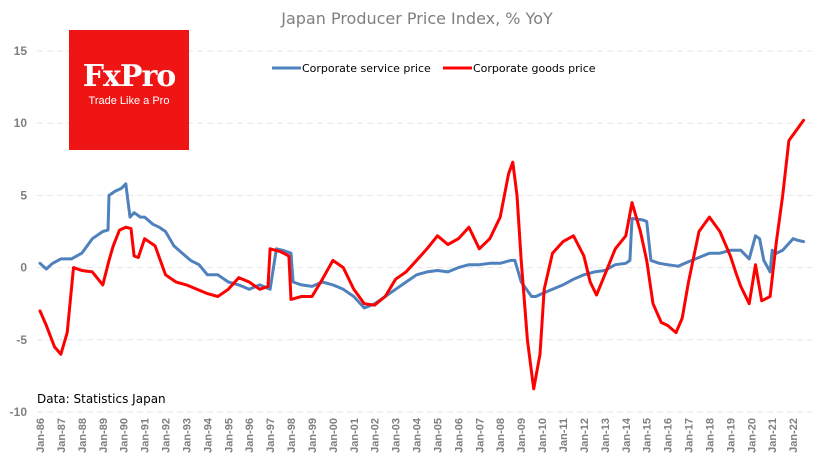  What do you see at coordinates (564, 435) in the screenshot?
I see `x-tick-label: Jan-11` at bounding box center [564, 435].